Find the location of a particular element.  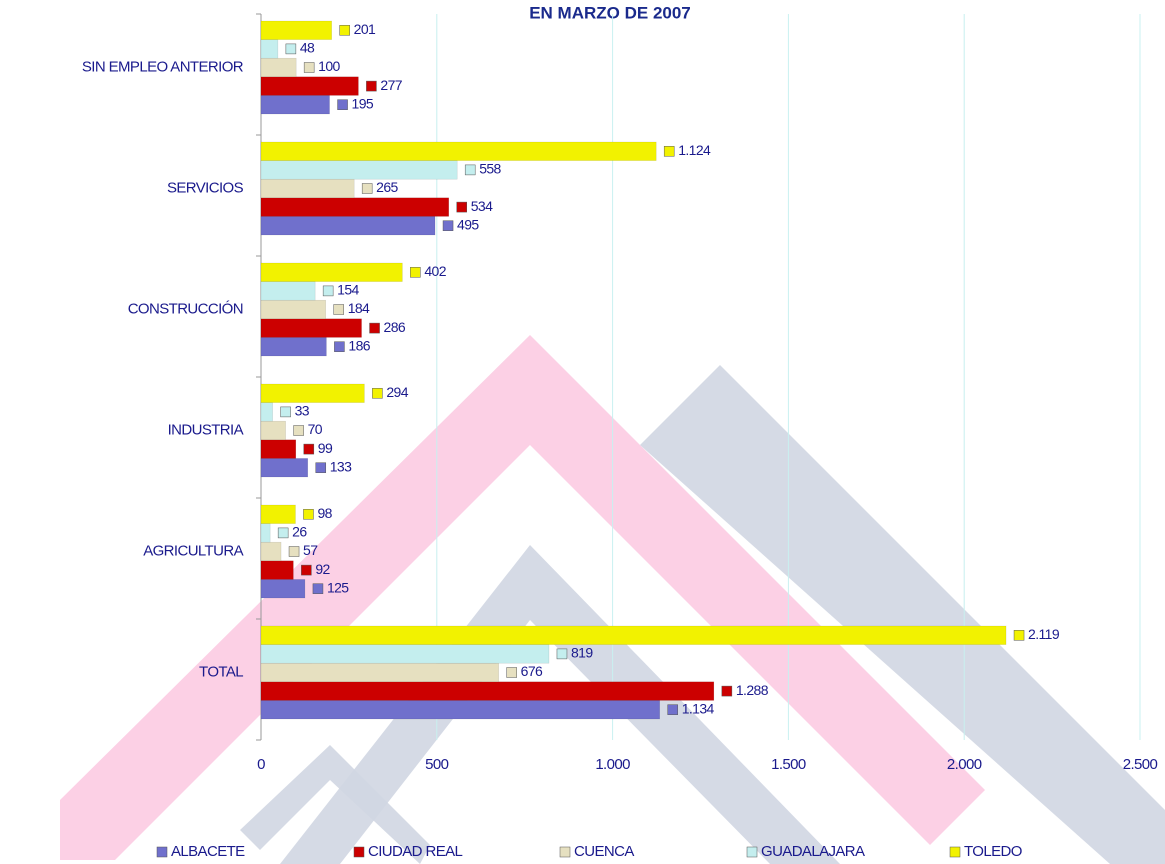

value-label: 154 is located at coordinates (348, 290).